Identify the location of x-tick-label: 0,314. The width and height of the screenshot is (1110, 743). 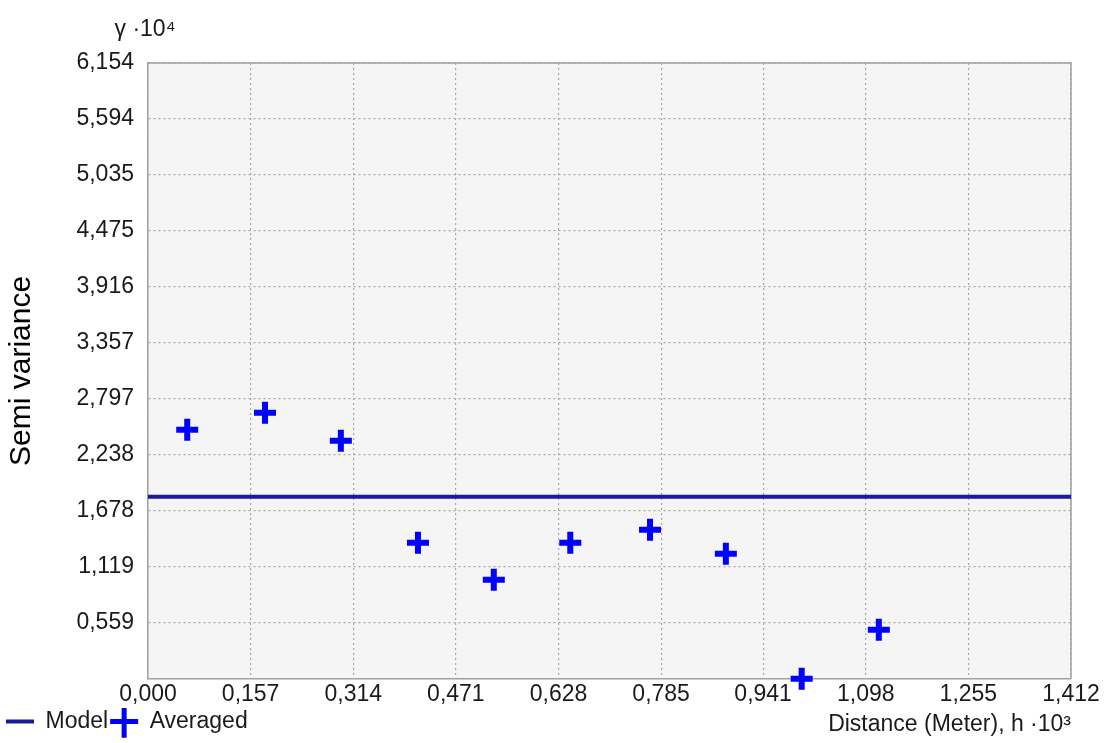
(353, 692).